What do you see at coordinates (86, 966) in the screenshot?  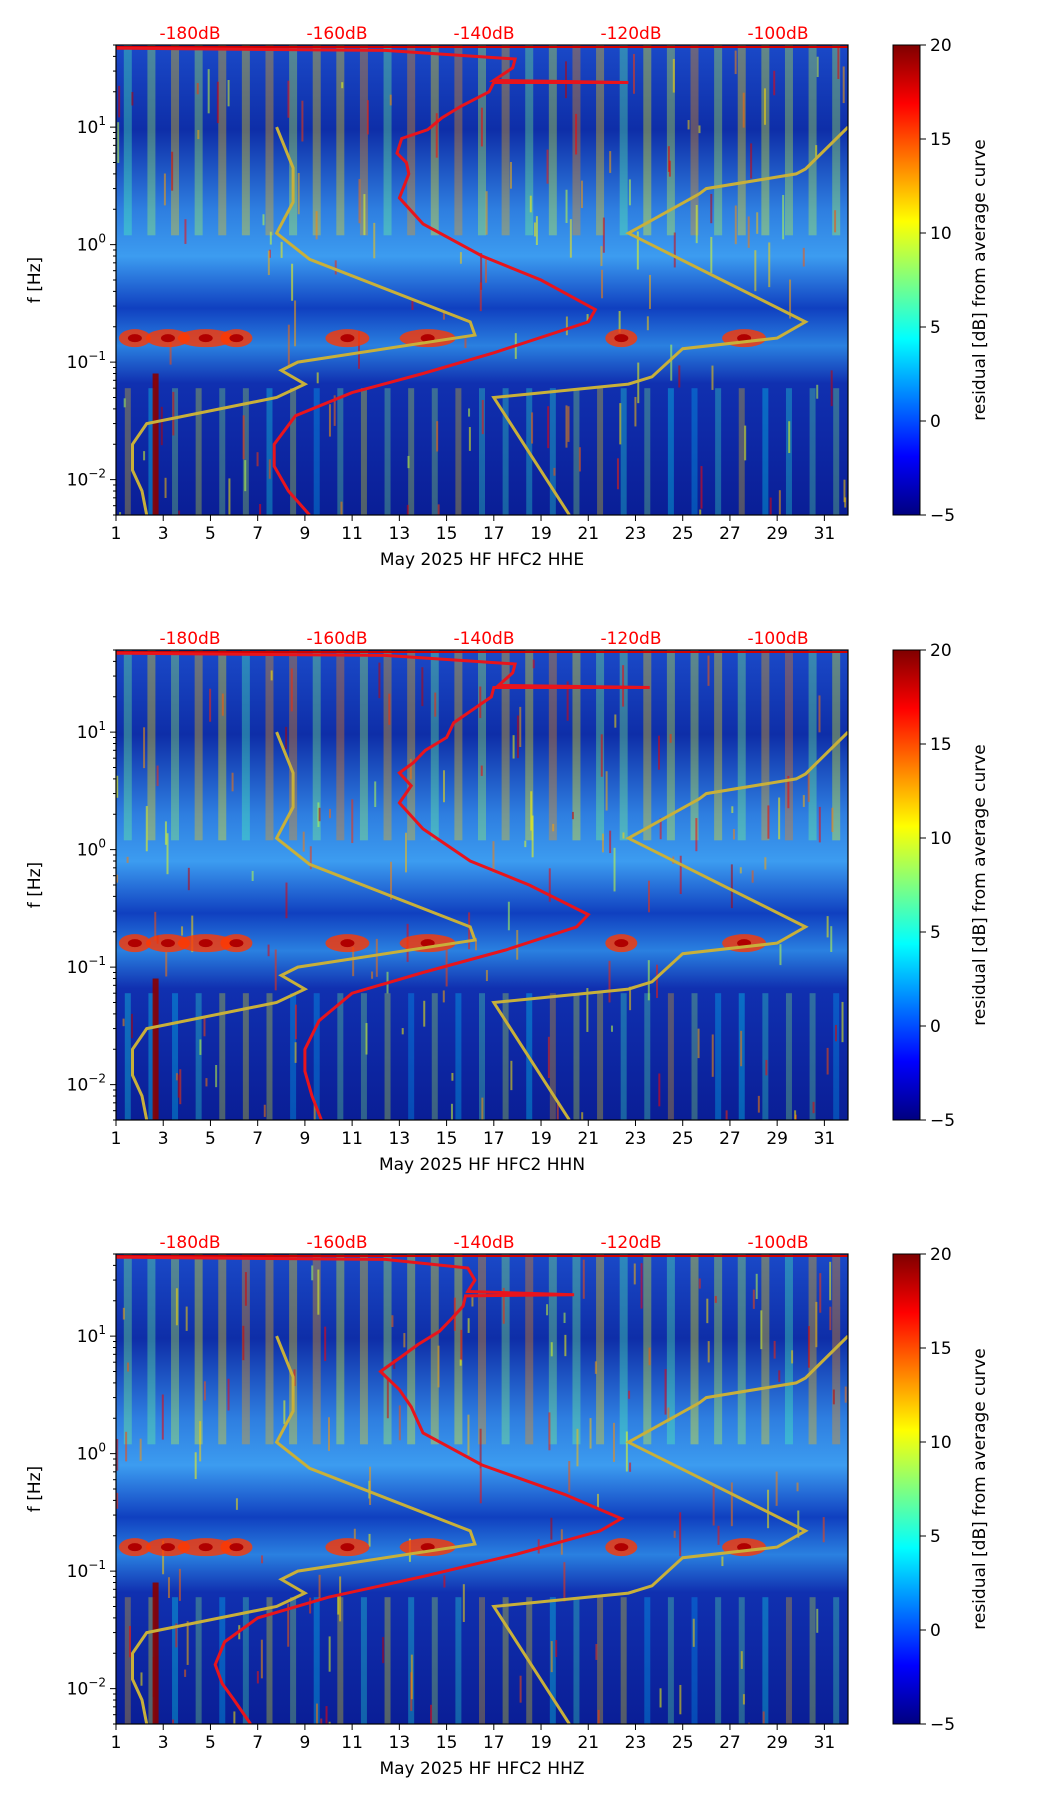 I see `y-tick-label: 10⁻¹` at bounding box center [86, 966].